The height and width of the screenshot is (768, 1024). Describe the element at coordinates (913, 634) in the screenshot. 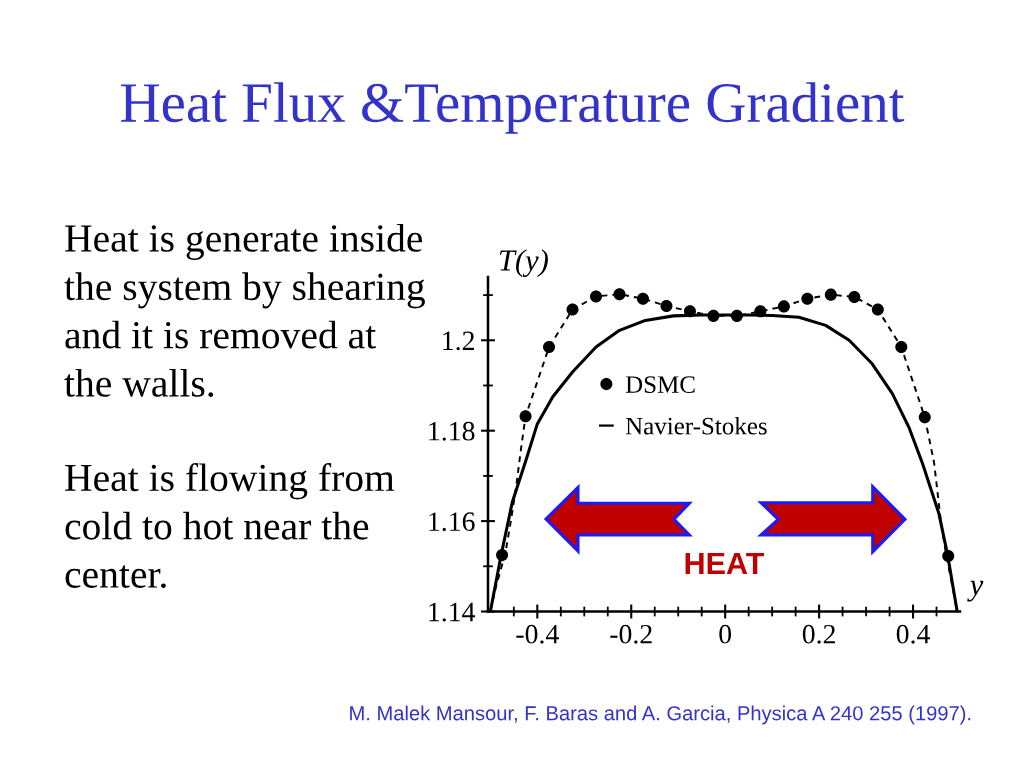

I see `x-tick-label: 0.4` at that location.